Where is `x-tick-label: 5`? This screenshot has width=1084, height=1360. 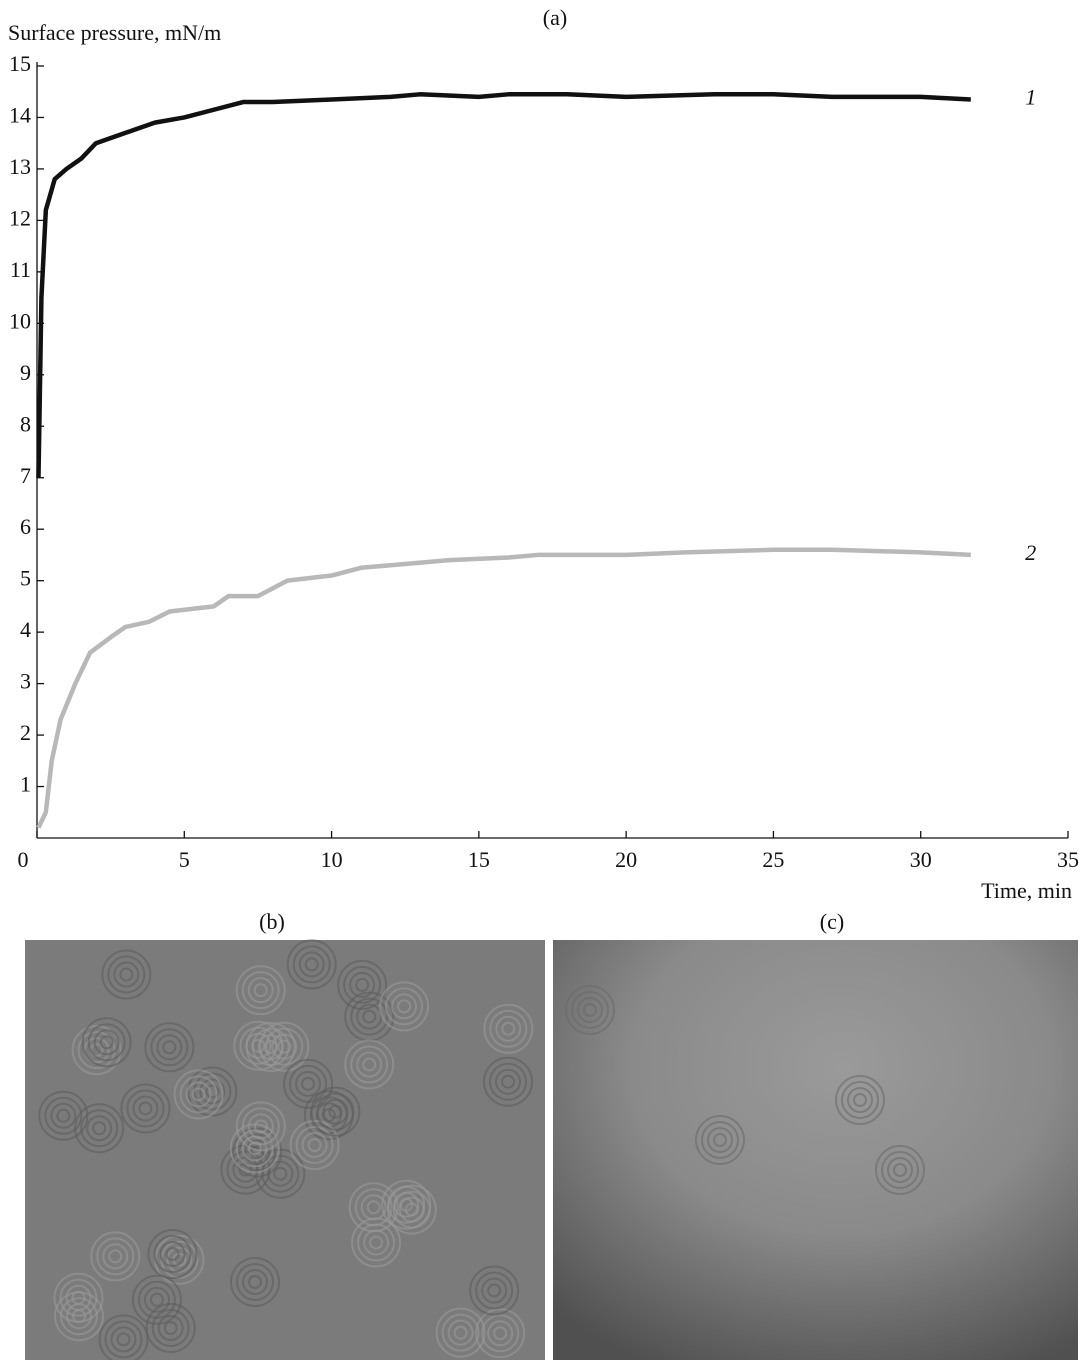
x-tick-label: 5 is located at coordinates (184, 859).